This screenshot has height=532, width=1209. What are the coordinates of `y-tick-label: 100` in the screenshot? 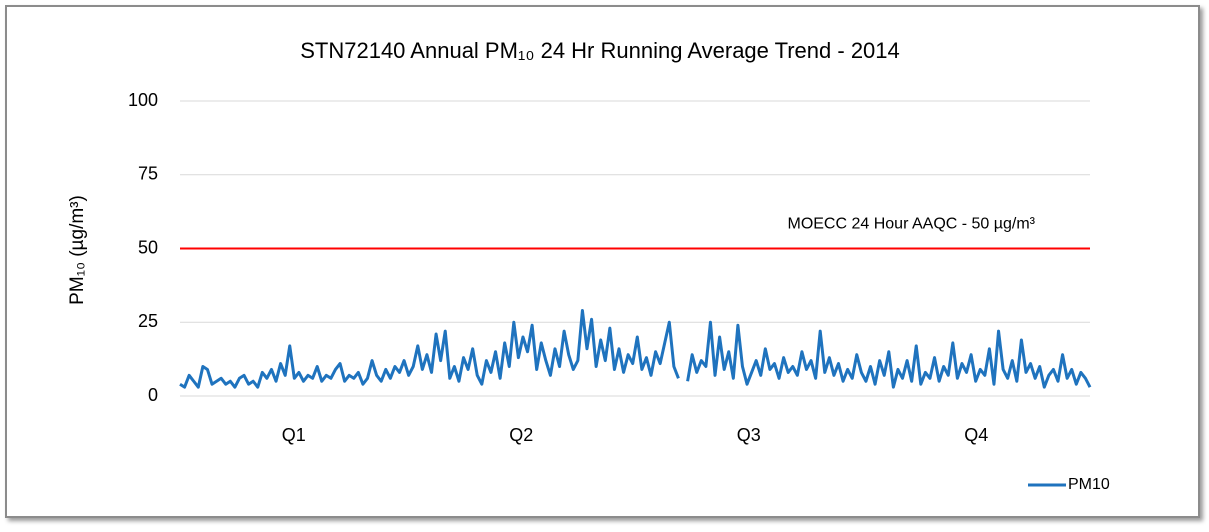 It's located at (143, 100).